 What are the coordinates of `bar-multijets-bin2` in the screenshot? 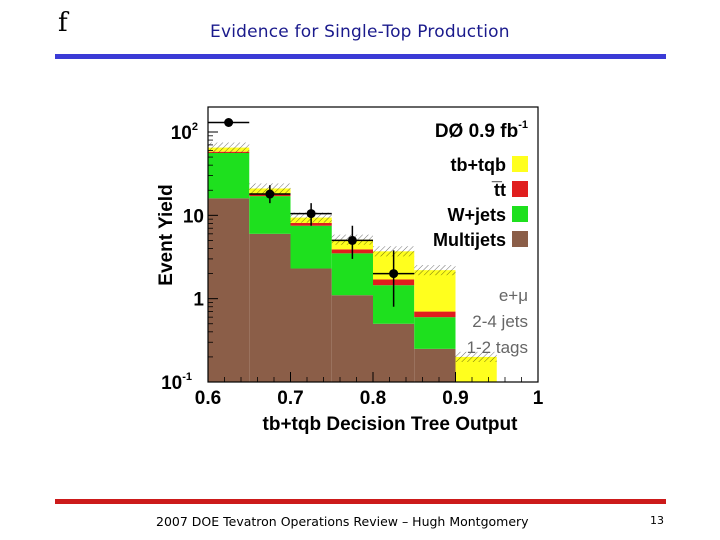 It's located at (311, 325).